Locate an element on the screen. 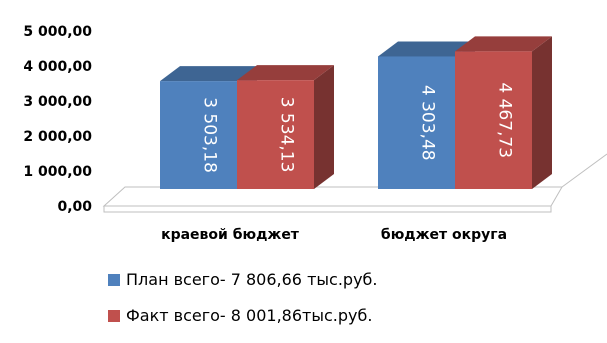 The height and width of the screenshot is (343, 607). y-tick-label: 5 000,00 is located at coordinates (57, 32).